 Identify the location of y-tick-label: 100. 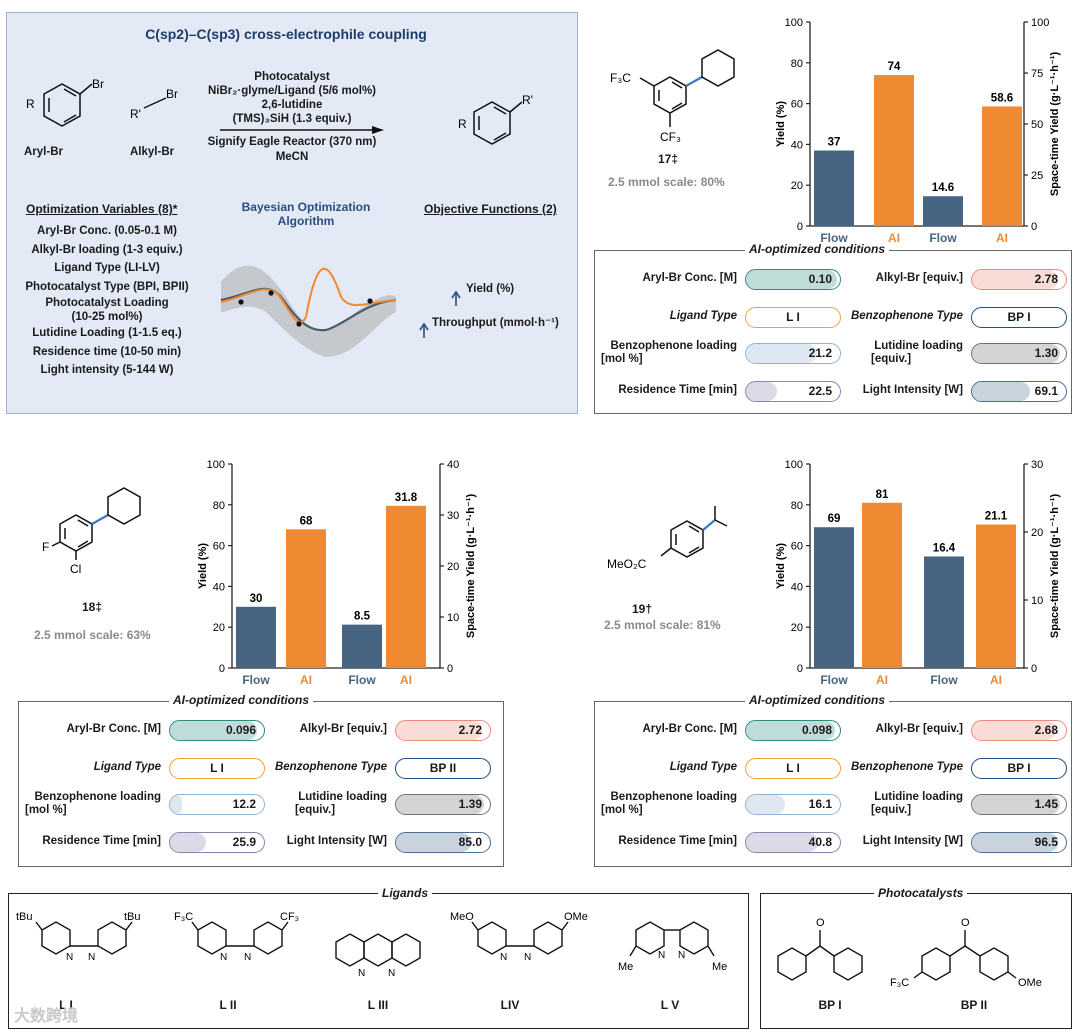
(794, 465).